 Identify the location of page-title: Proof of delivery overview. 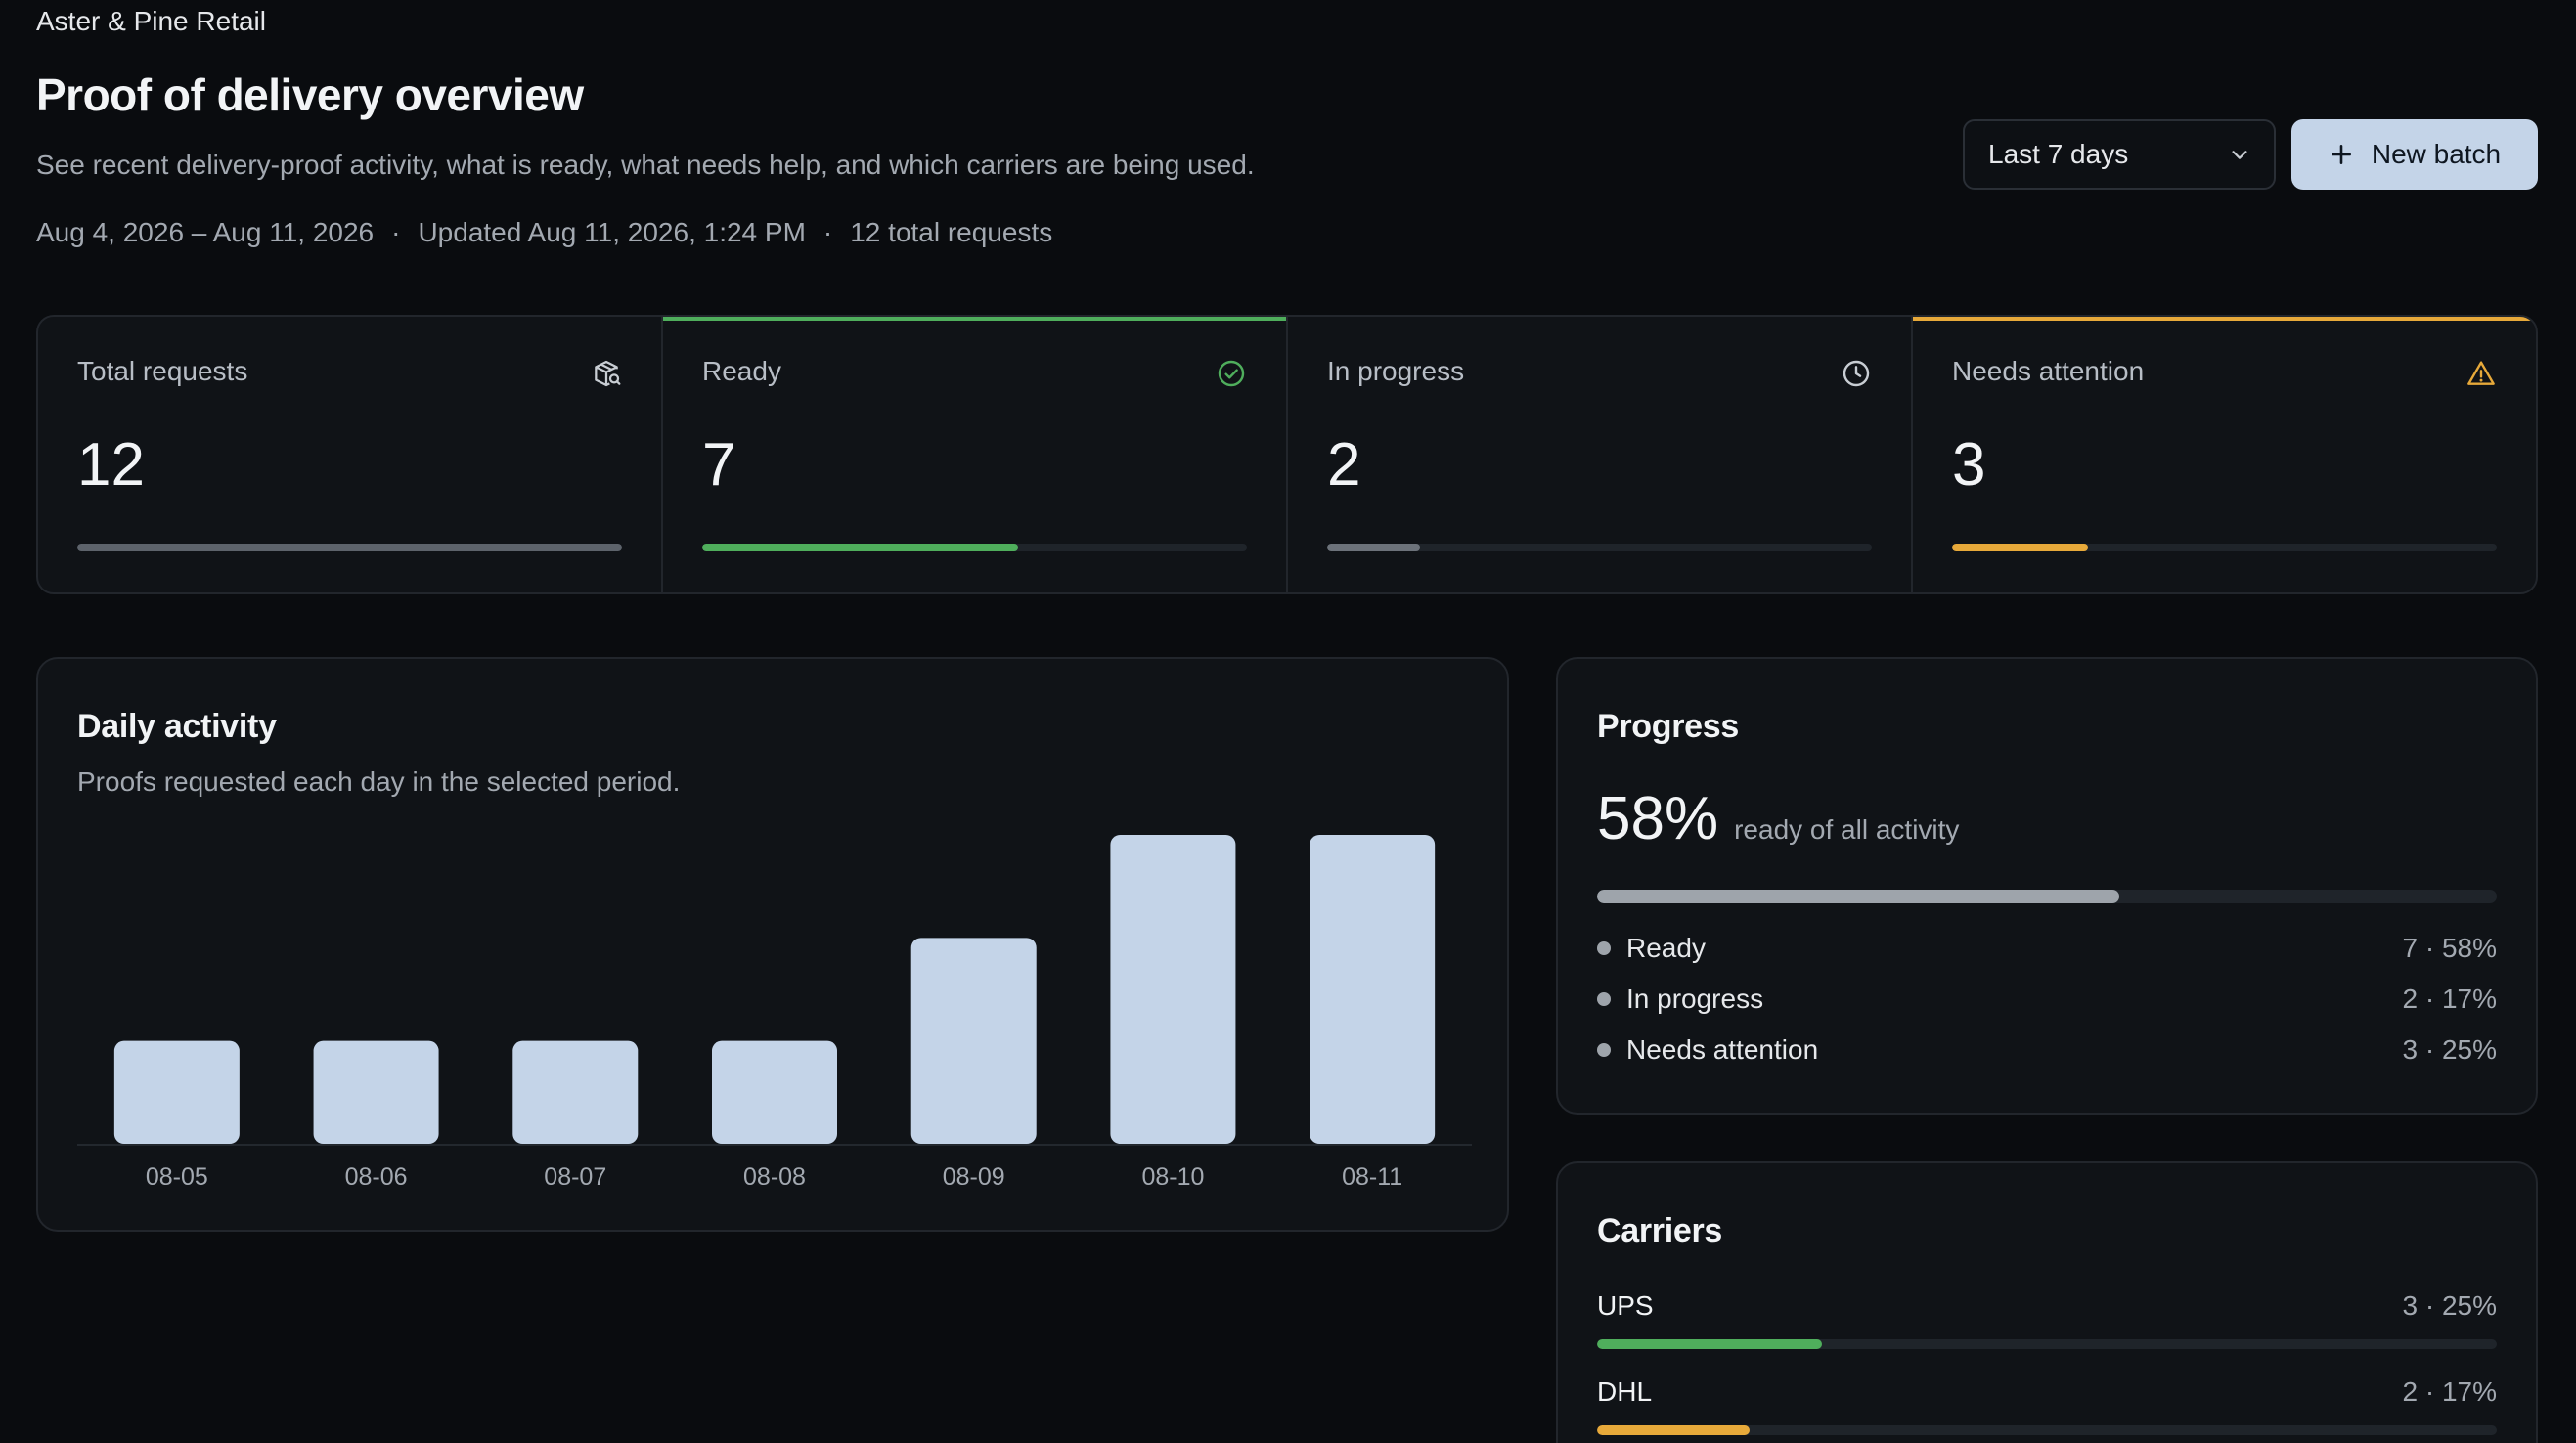
(310, 94).